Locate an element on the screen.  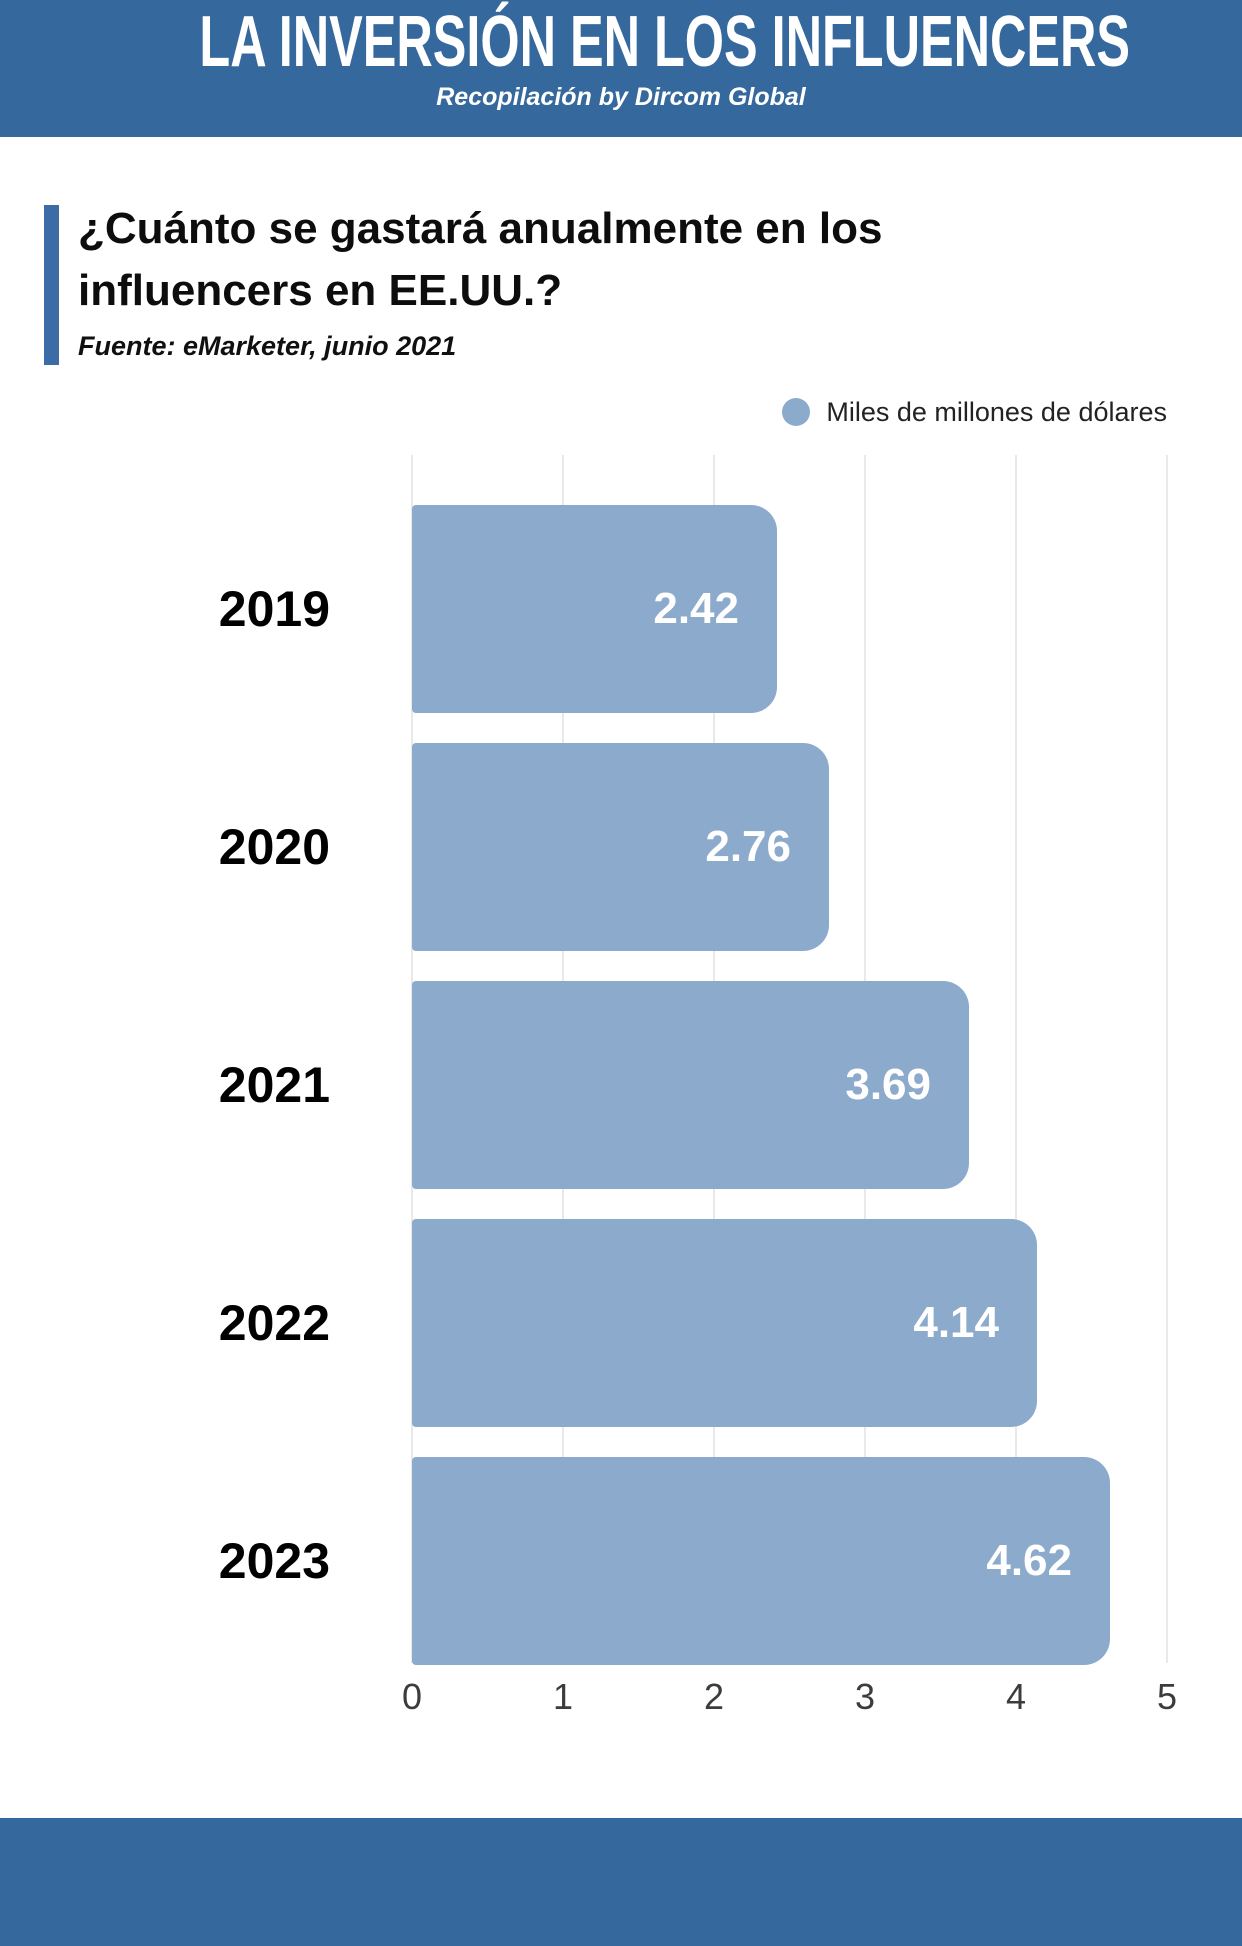
bar-value-label-2023: 4.62 is located at coordinates (1029, 1560).